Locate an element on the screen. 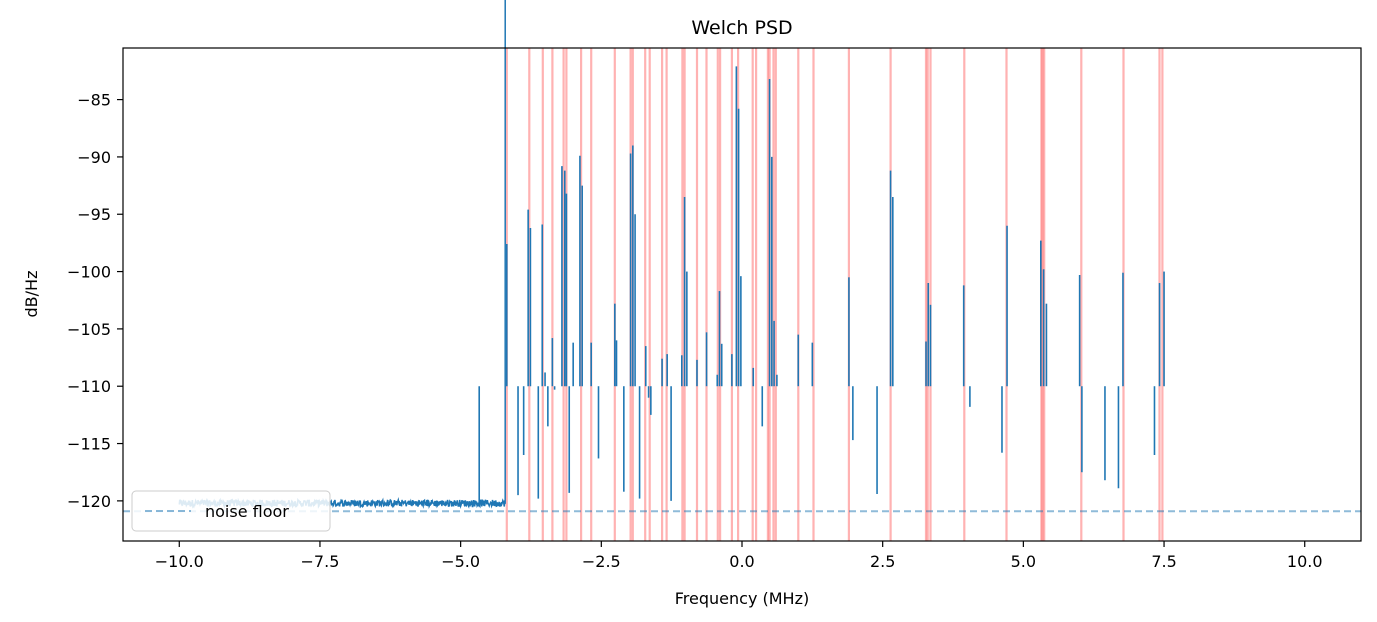  x-tick-label: 7.5 is located at coordinates (1163, 561).